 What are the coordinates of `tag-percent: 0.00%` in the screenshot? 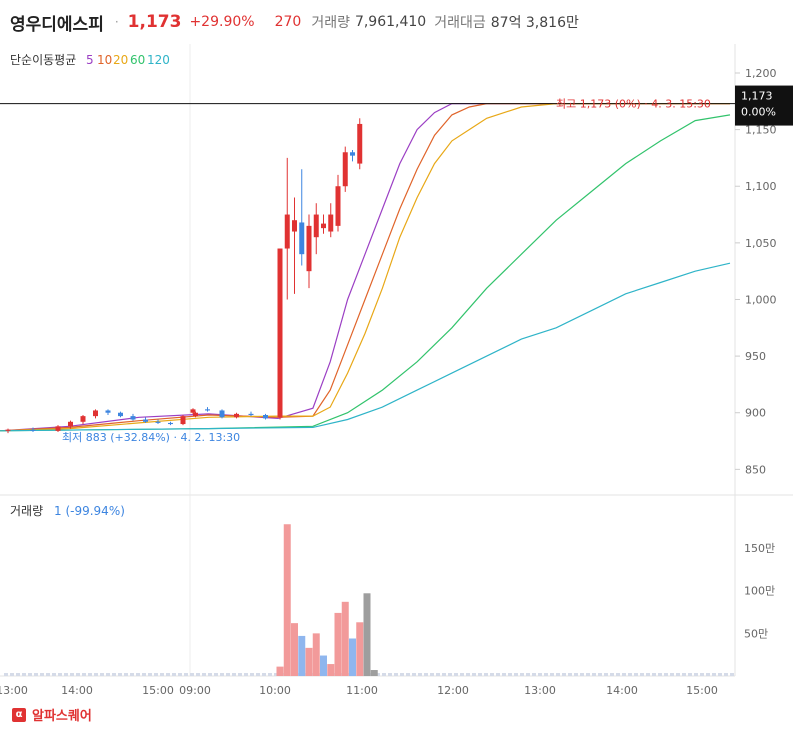 It's located at (758, 112).